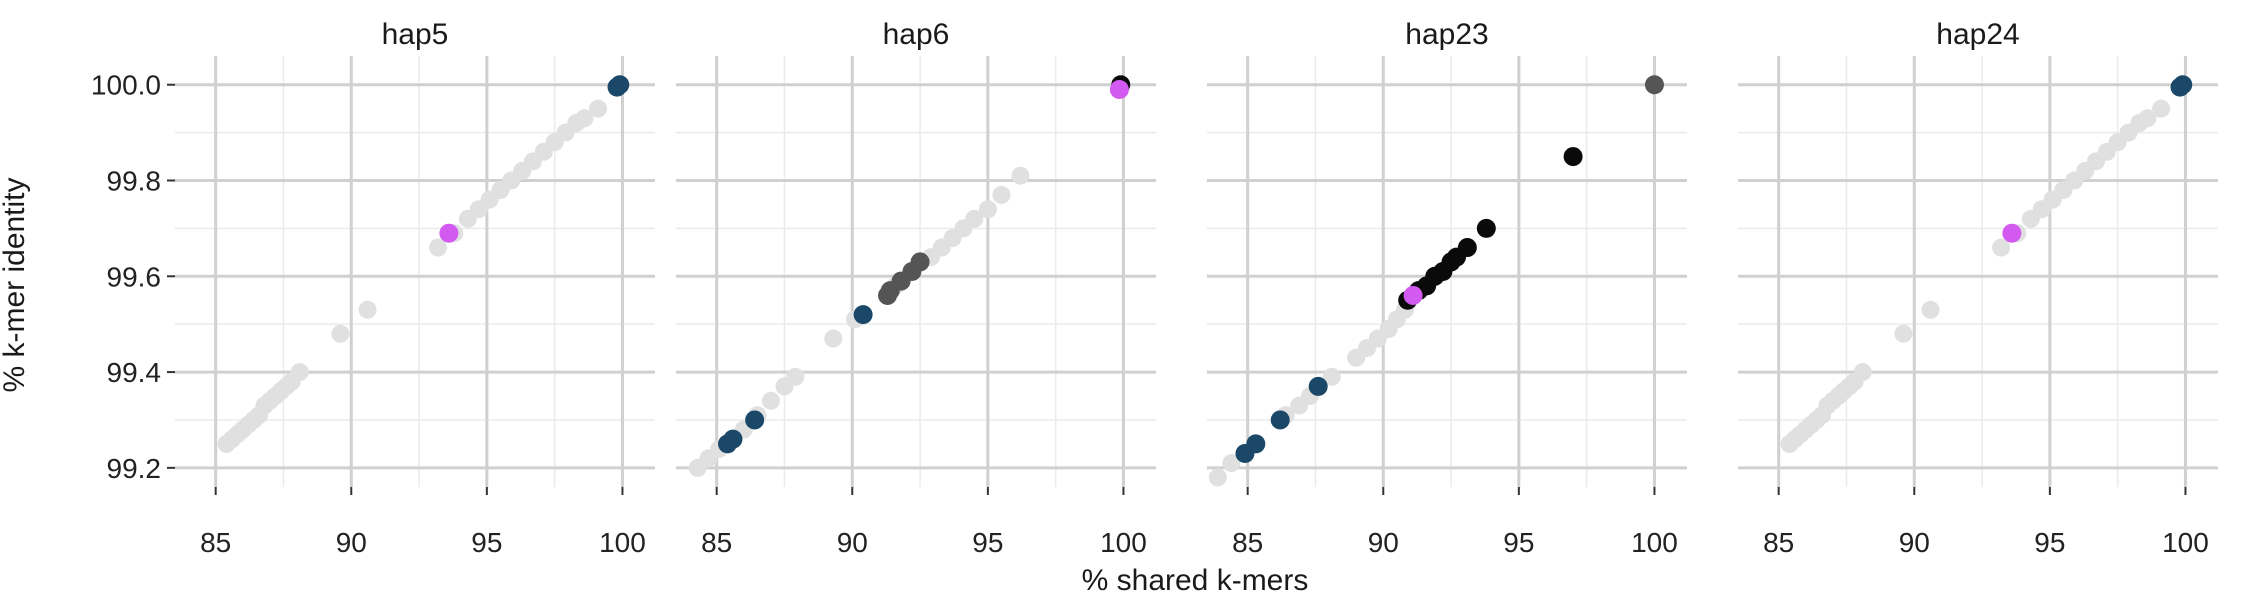 The image size is (2250, 600). What do you see at coordinates (916, 34) in the screenshot?
I see `facet-title: hap6` at bounding box center [916, 34].